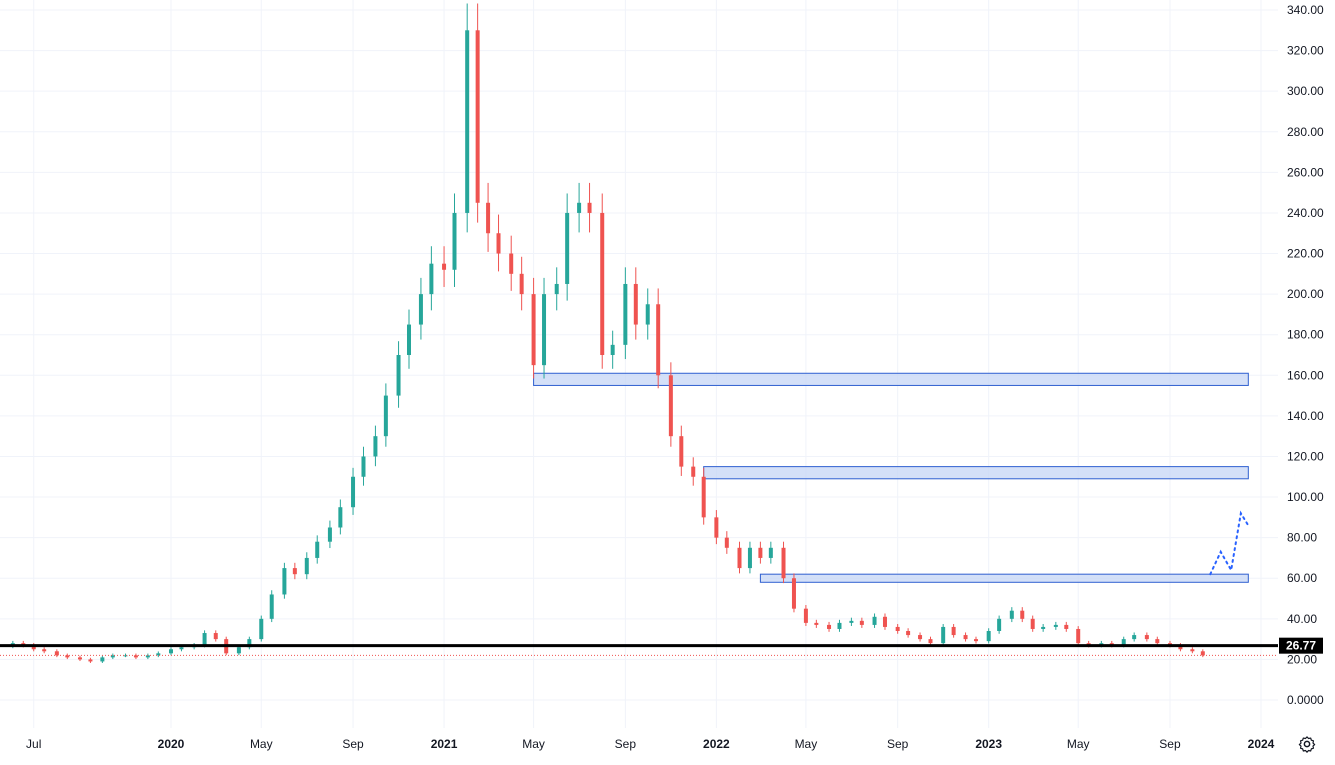  Describe the element at coordinates (1305, 497) in the screenshot. I see `y-tick-label: 100.00` at that location.